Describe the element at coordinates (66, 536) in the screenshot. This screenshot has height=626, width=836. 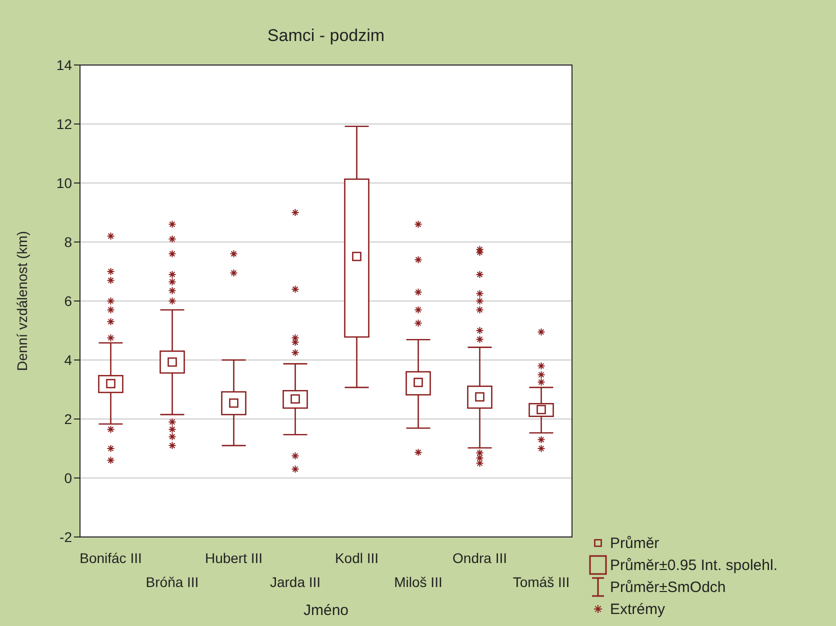
I see `y-tick-label: -2` at that location.